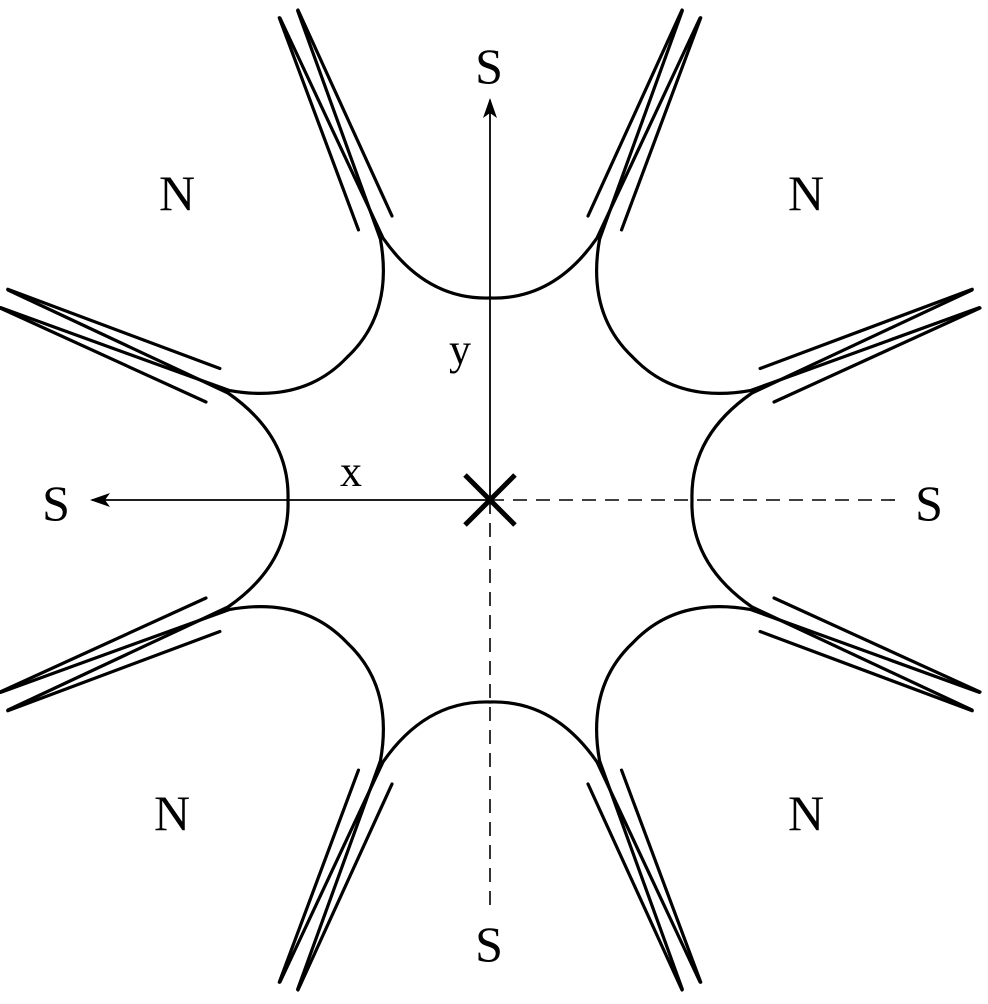 The width and height of the screenshot is (988, 1004). Describe the element at coordinates (56, 503) in the screenshot. I see `label-pole-left: S` at that location.